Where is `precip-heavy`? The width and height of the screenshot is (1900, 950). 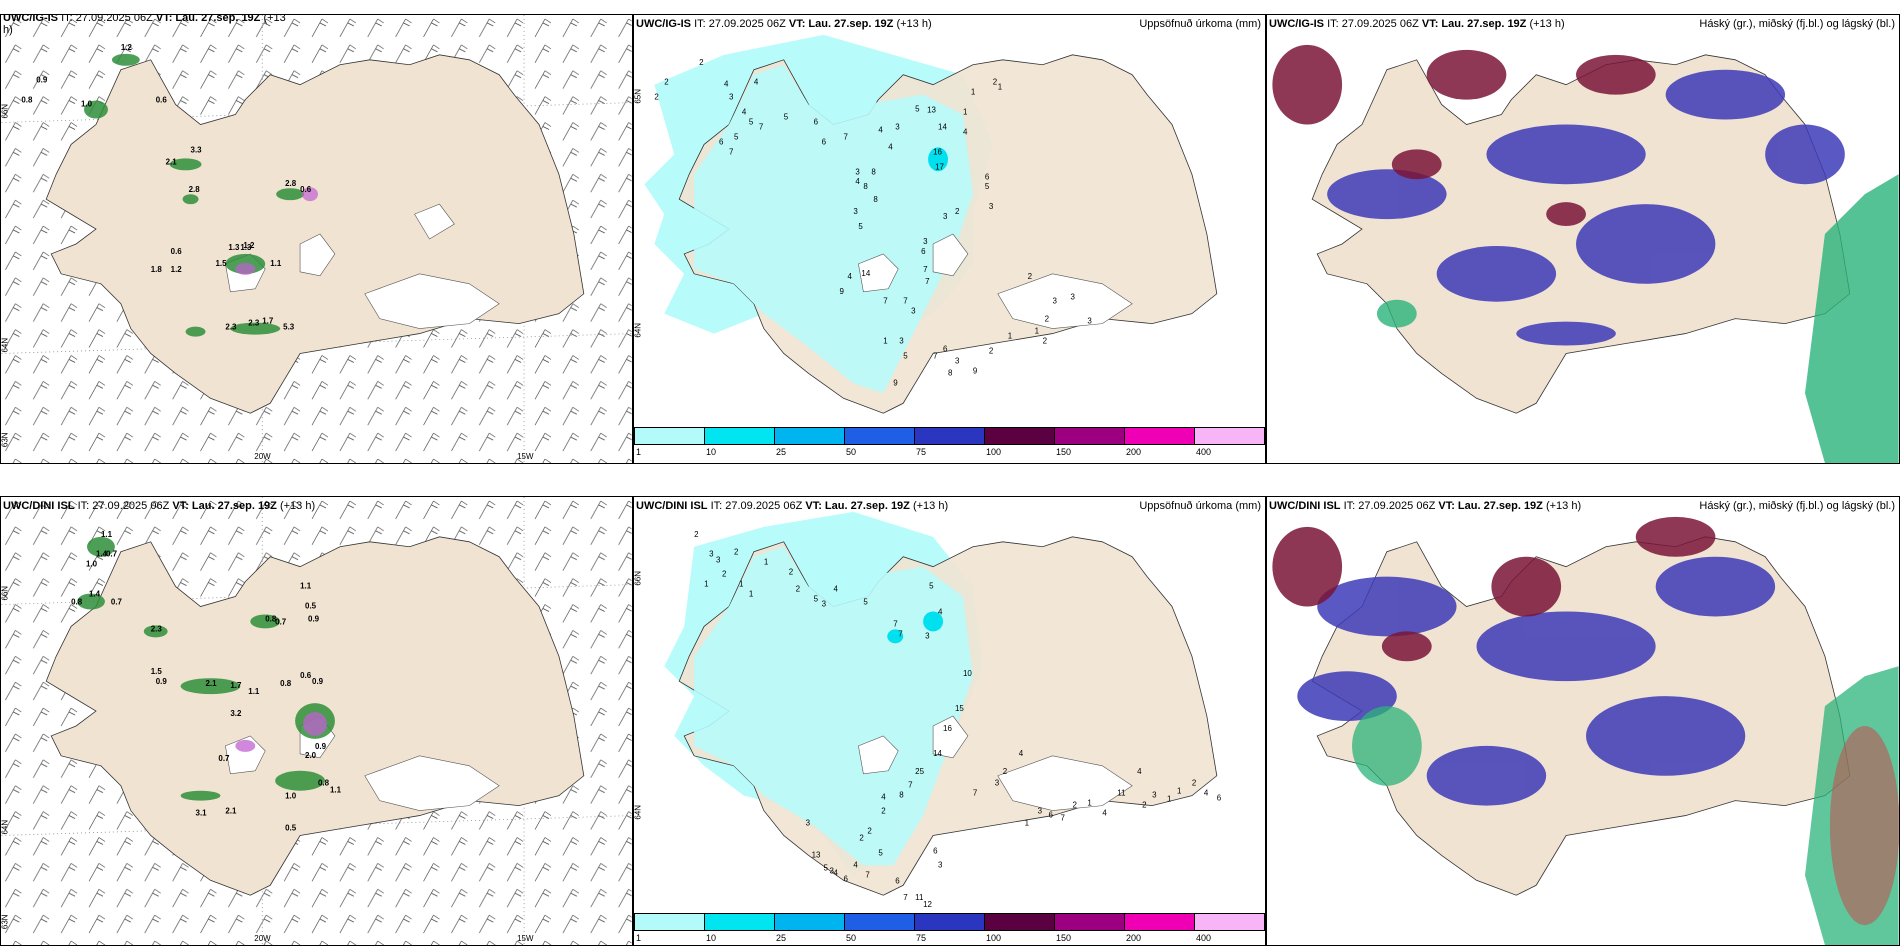 precip-heavy is located at coordinates (276, 231).